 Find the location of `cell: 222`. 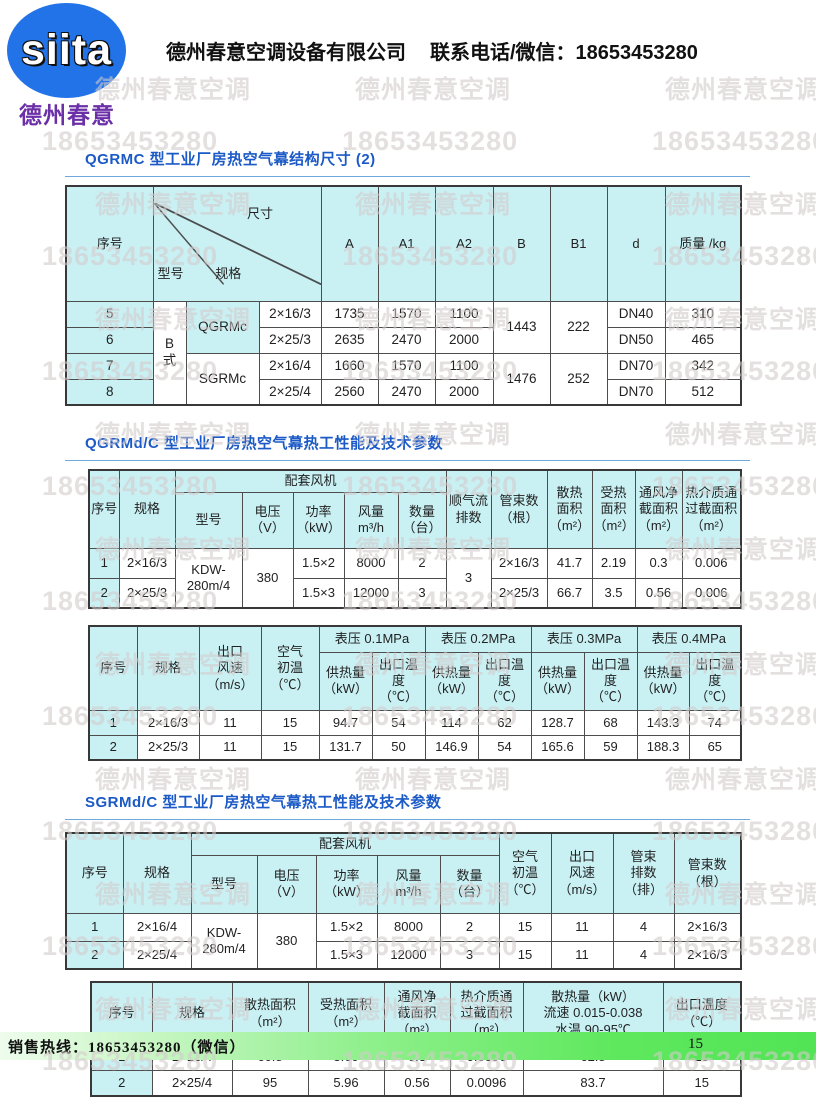

cell: 222 is located at coordinates (578, 327).